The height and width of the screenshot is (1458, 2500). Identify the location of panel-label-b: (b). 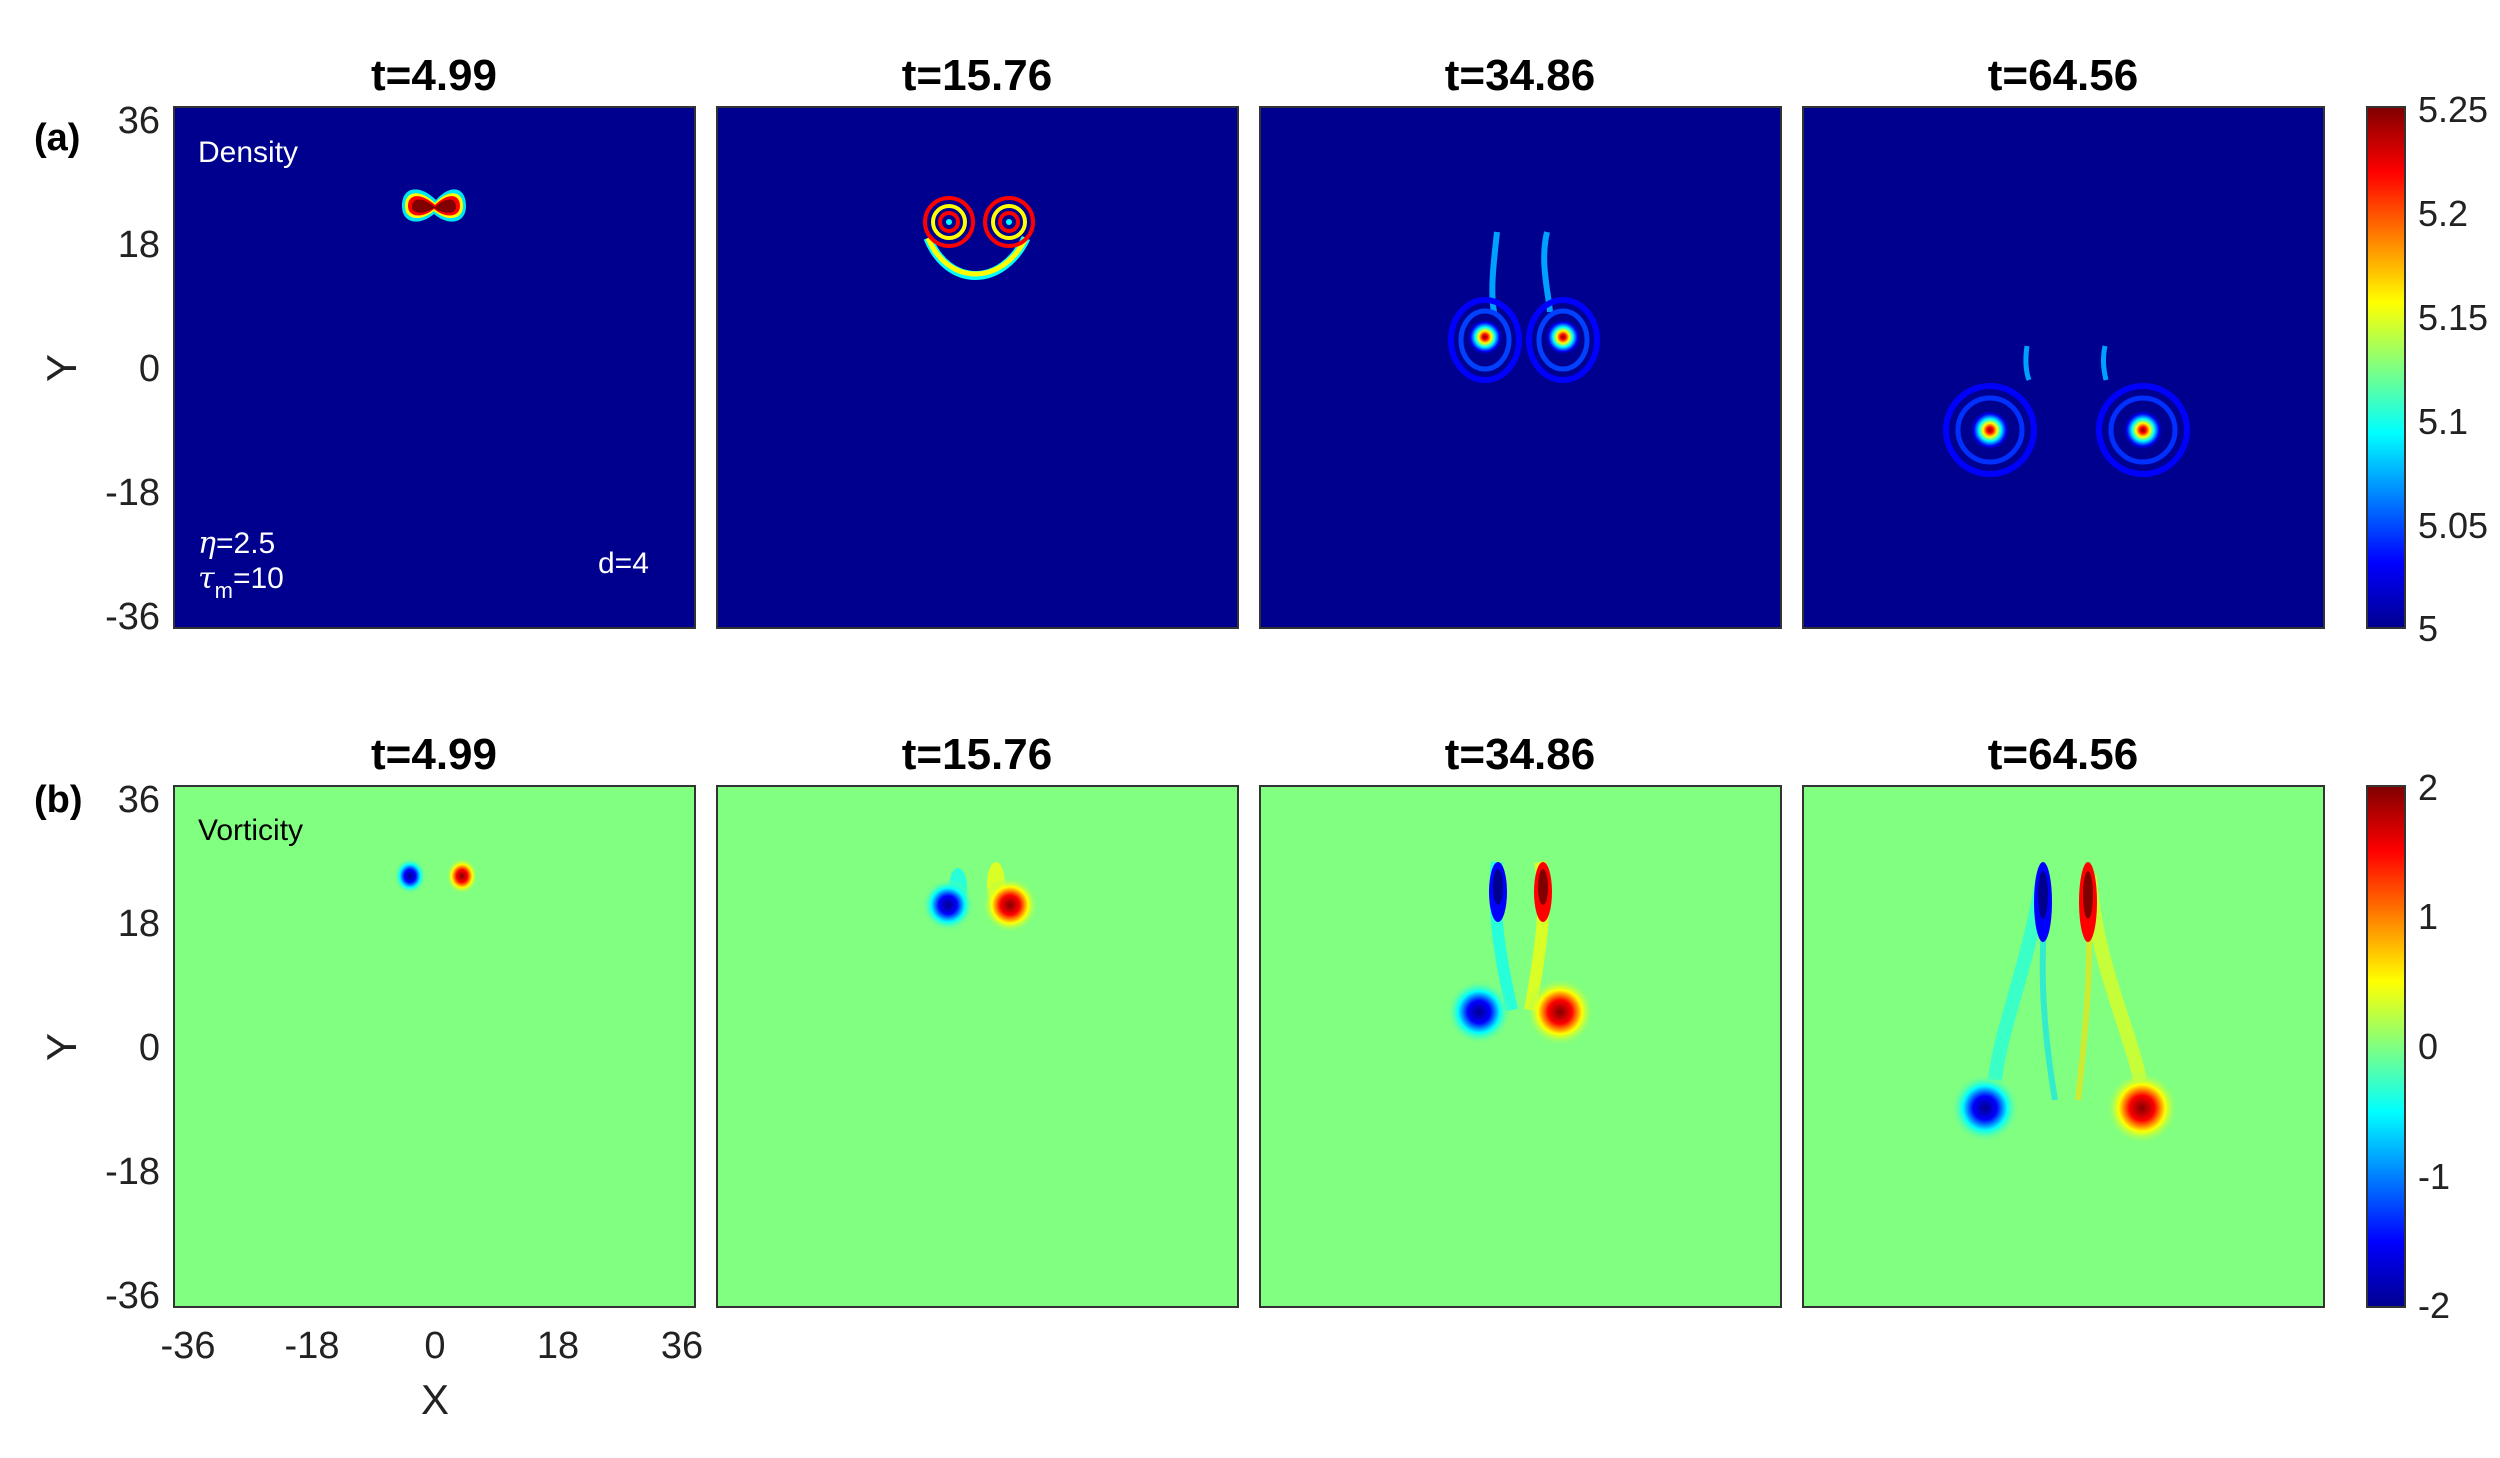
(58, 800).